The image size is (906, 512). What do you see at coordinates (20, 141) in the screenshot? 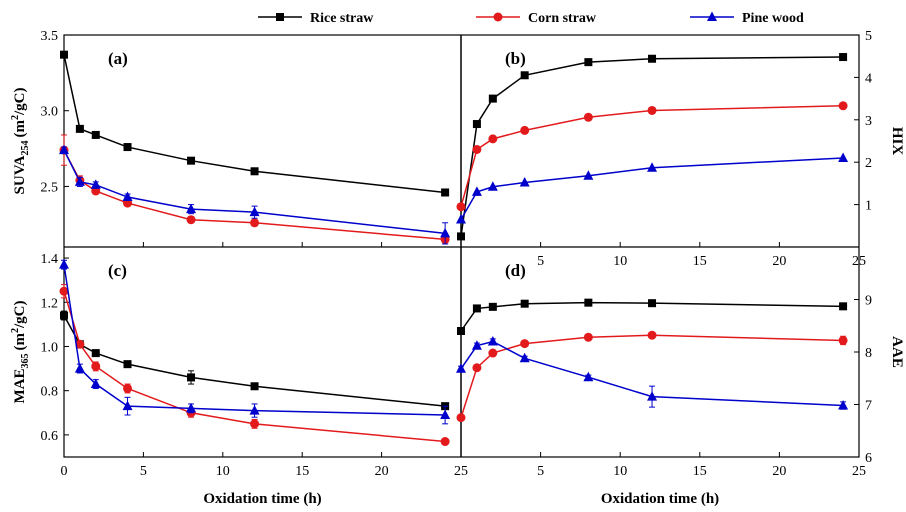
I see `y-axis-title: SUVA254(m2/gC)` at bounding box center [20, 141].